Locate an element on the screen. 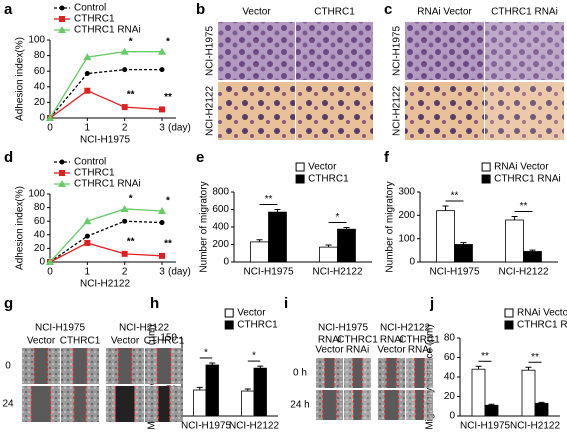 The width and height of the screenshot is (567, 445). x-tick-label: 3 is located at coordinates (162, 272).